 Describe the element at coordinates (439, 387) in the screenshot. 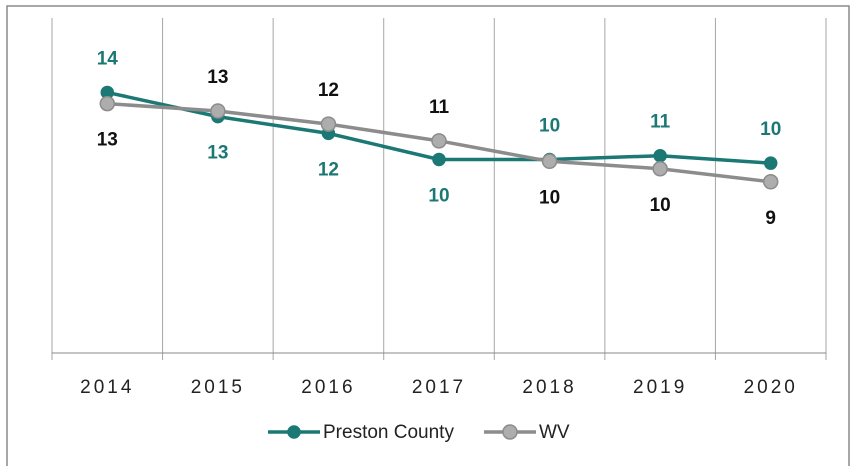

I see `x-tick-label: 2017` at that location.